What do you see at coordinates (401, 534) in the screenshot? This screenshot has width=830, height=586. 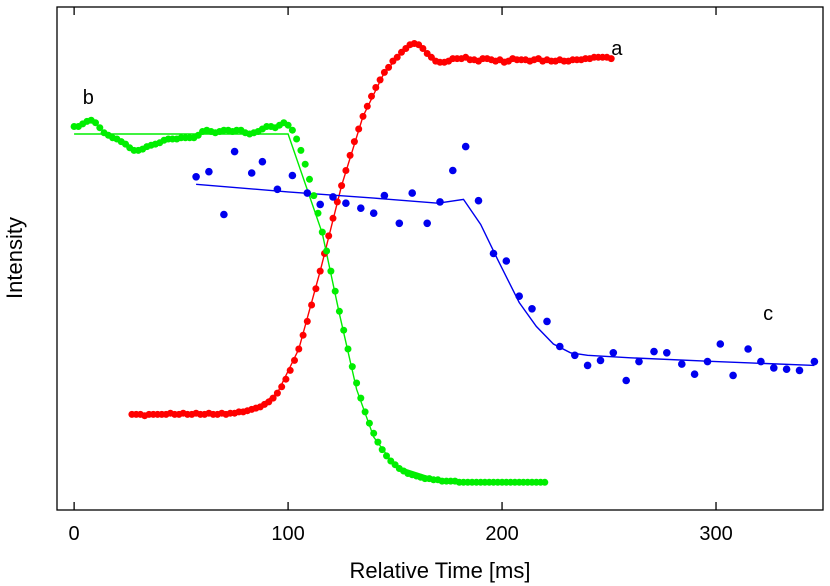 I see `x-axis-tick-labels: 0 100 200 300` at bounding box center [401, 534].